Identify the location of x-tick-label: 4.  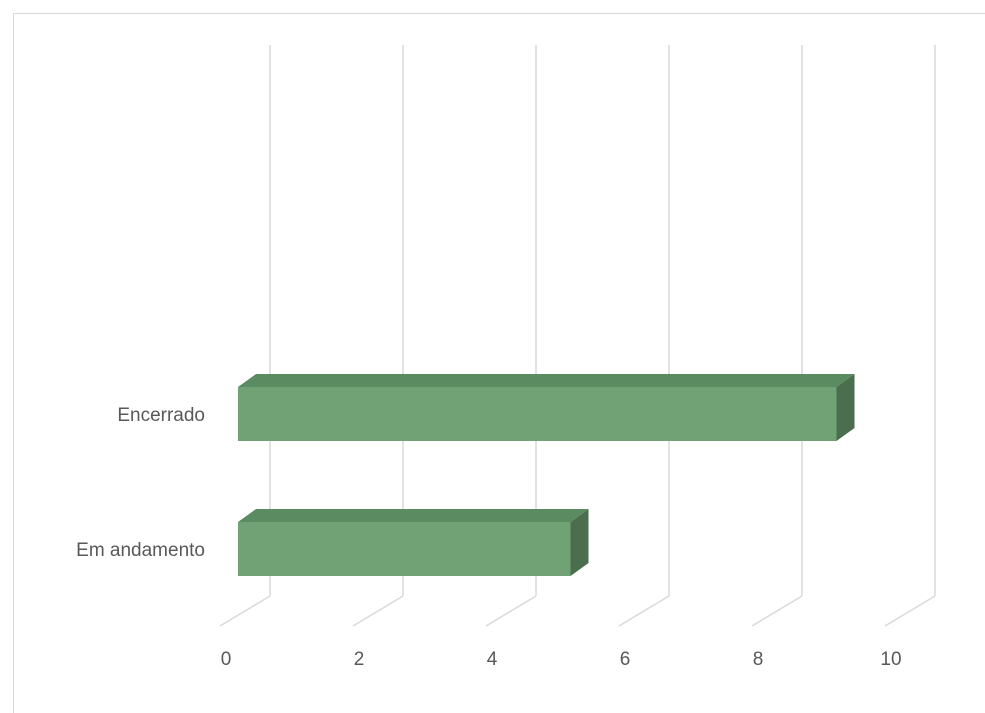
(492, 659).